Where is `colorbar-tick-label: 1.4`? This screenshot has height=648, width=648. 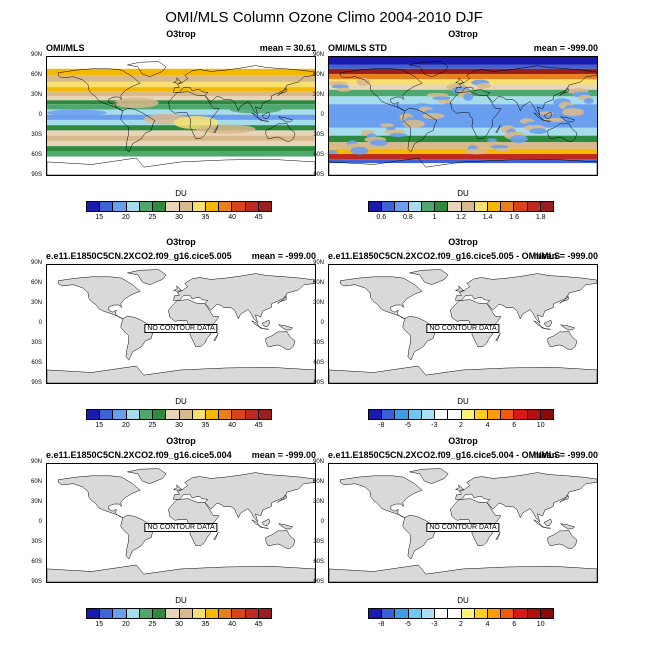
colorbar-tick-label: 1.4 is located at coordinates (487, 217).